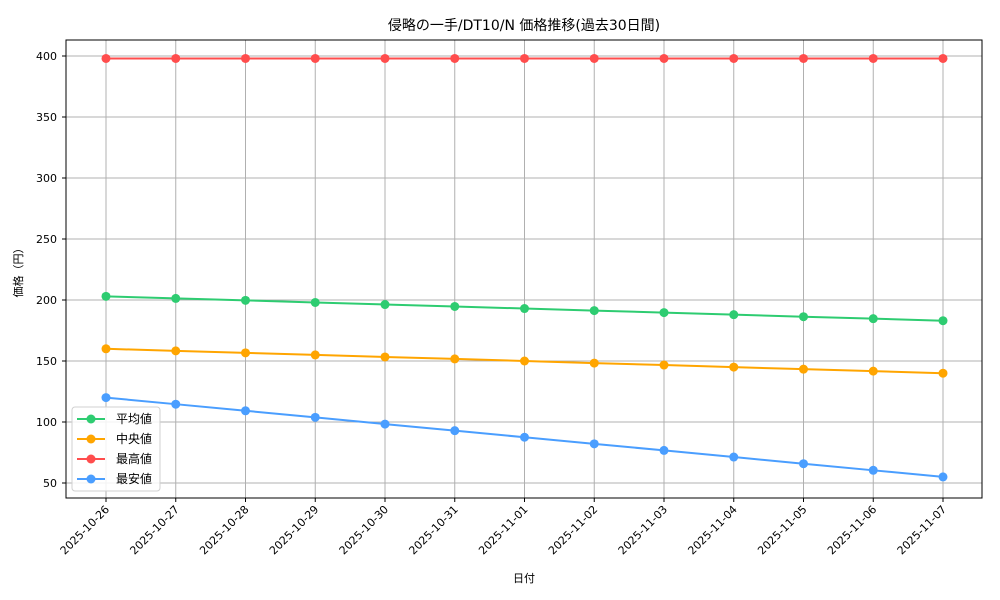 Image resolution: width=1000 pixels, height=600 pixels. Describe the element at coordinates (524, 578) in the screenshot. I see `x-axis-label: 日付` at that location.